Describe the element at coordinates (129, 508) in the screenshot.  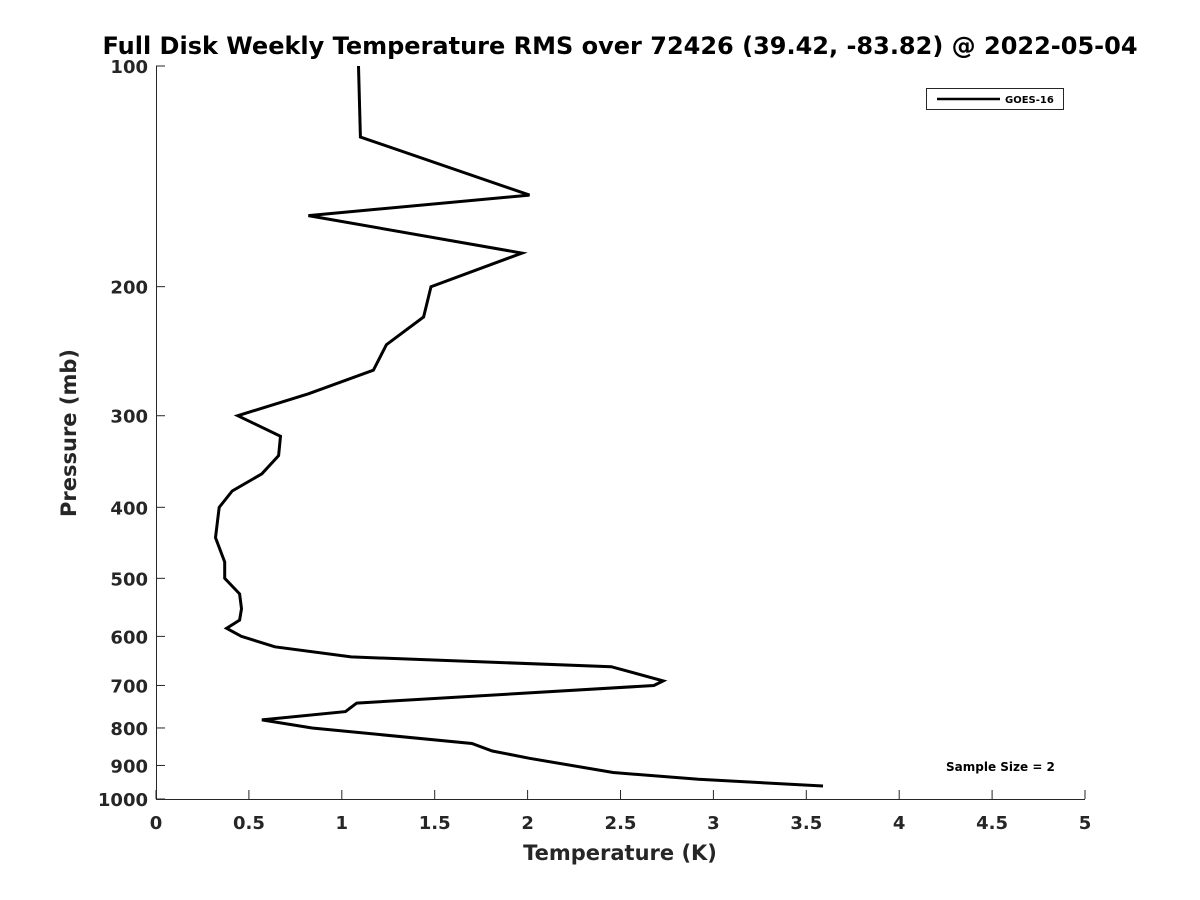
I see `y-tick-label: 400` at that location.